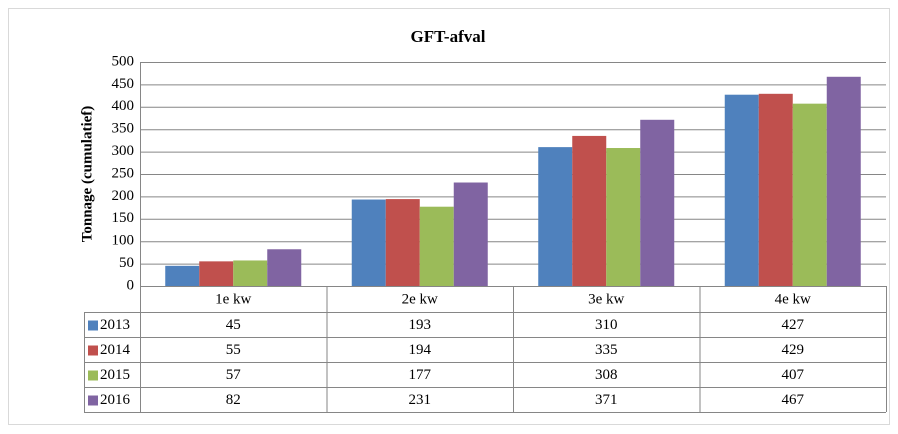 Image resolution: width=898 pixels, height=434 pixels. I want to click on table-value: 177, so click(420, 375).